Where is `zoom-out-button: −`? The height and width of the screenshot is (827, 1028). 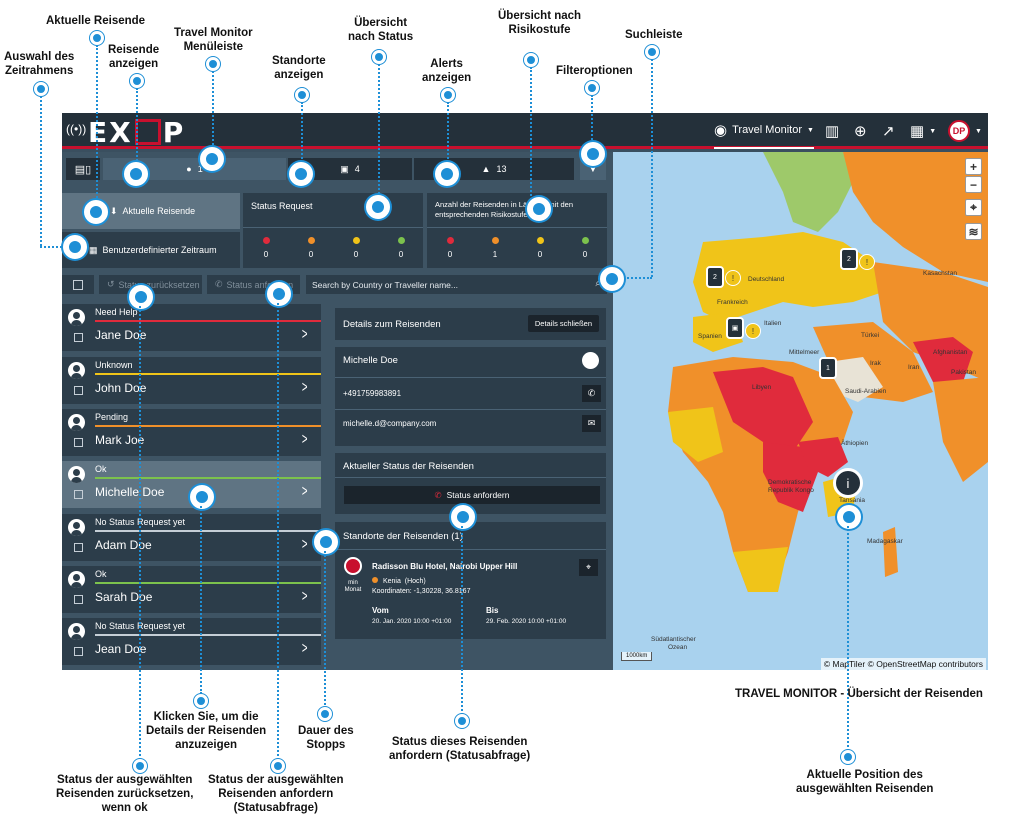
zoom-out-button: − is located at coordinates (973, 184).